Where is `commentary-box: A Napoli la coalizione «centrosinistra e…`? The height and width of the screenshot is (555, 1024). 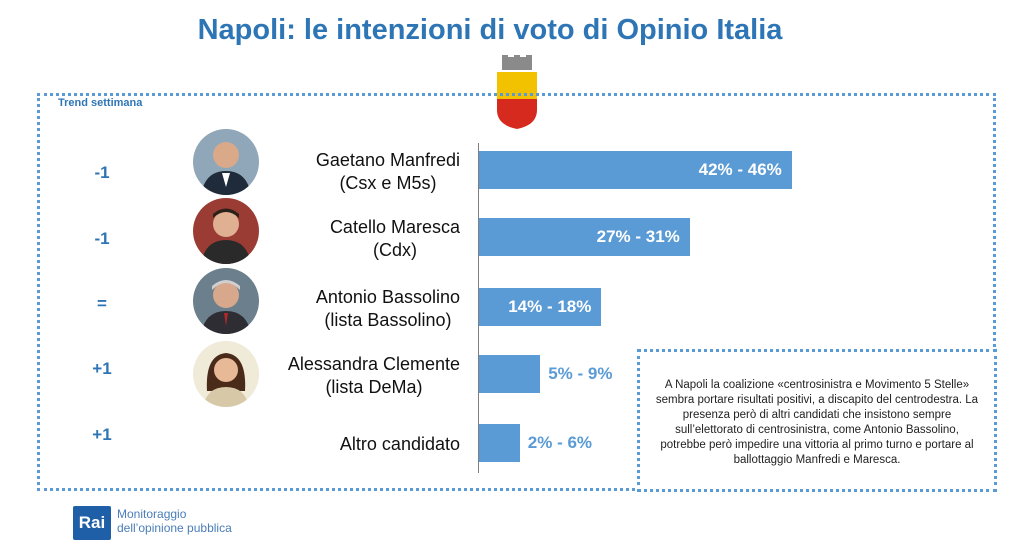 commentary-box: A Napoli la coalizione «centrosinistra e… is located at coordinates (817, 420).